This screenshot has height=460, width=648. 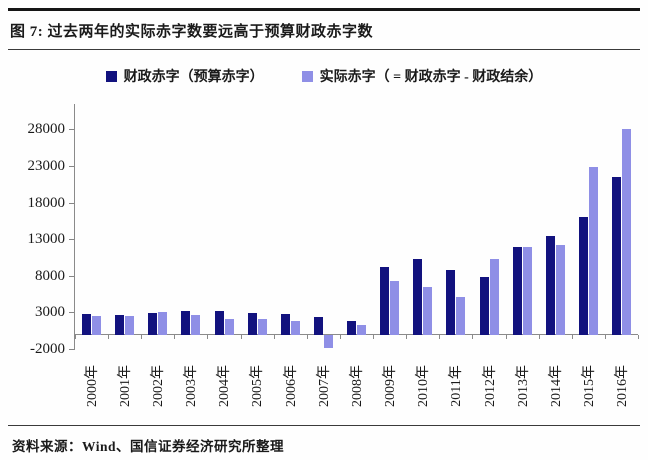 I want to click on top-border-rule, so click(x=324, y=9).